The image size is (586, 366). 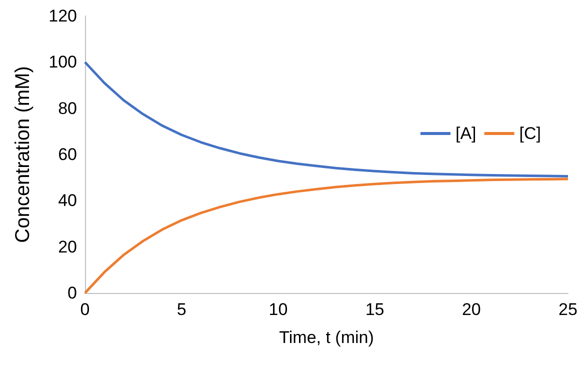 I want to click on legend-label: [C], so click(x=530, y=133).